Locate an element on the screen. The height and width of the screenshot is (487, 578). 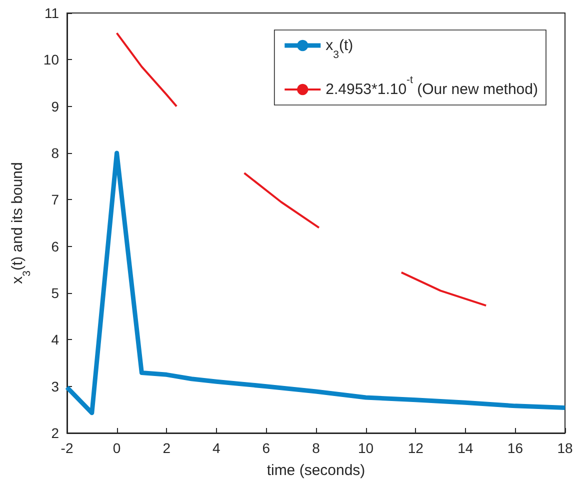
x-axis-title: time (seconds) is located at coordinates (316, 470).